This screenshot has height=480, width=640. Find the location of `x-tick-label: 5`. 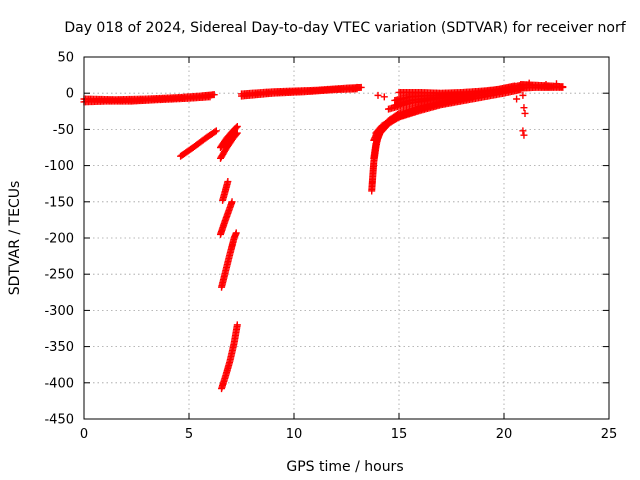

x-tick-label: 5 is located at coordinates (189, 434).